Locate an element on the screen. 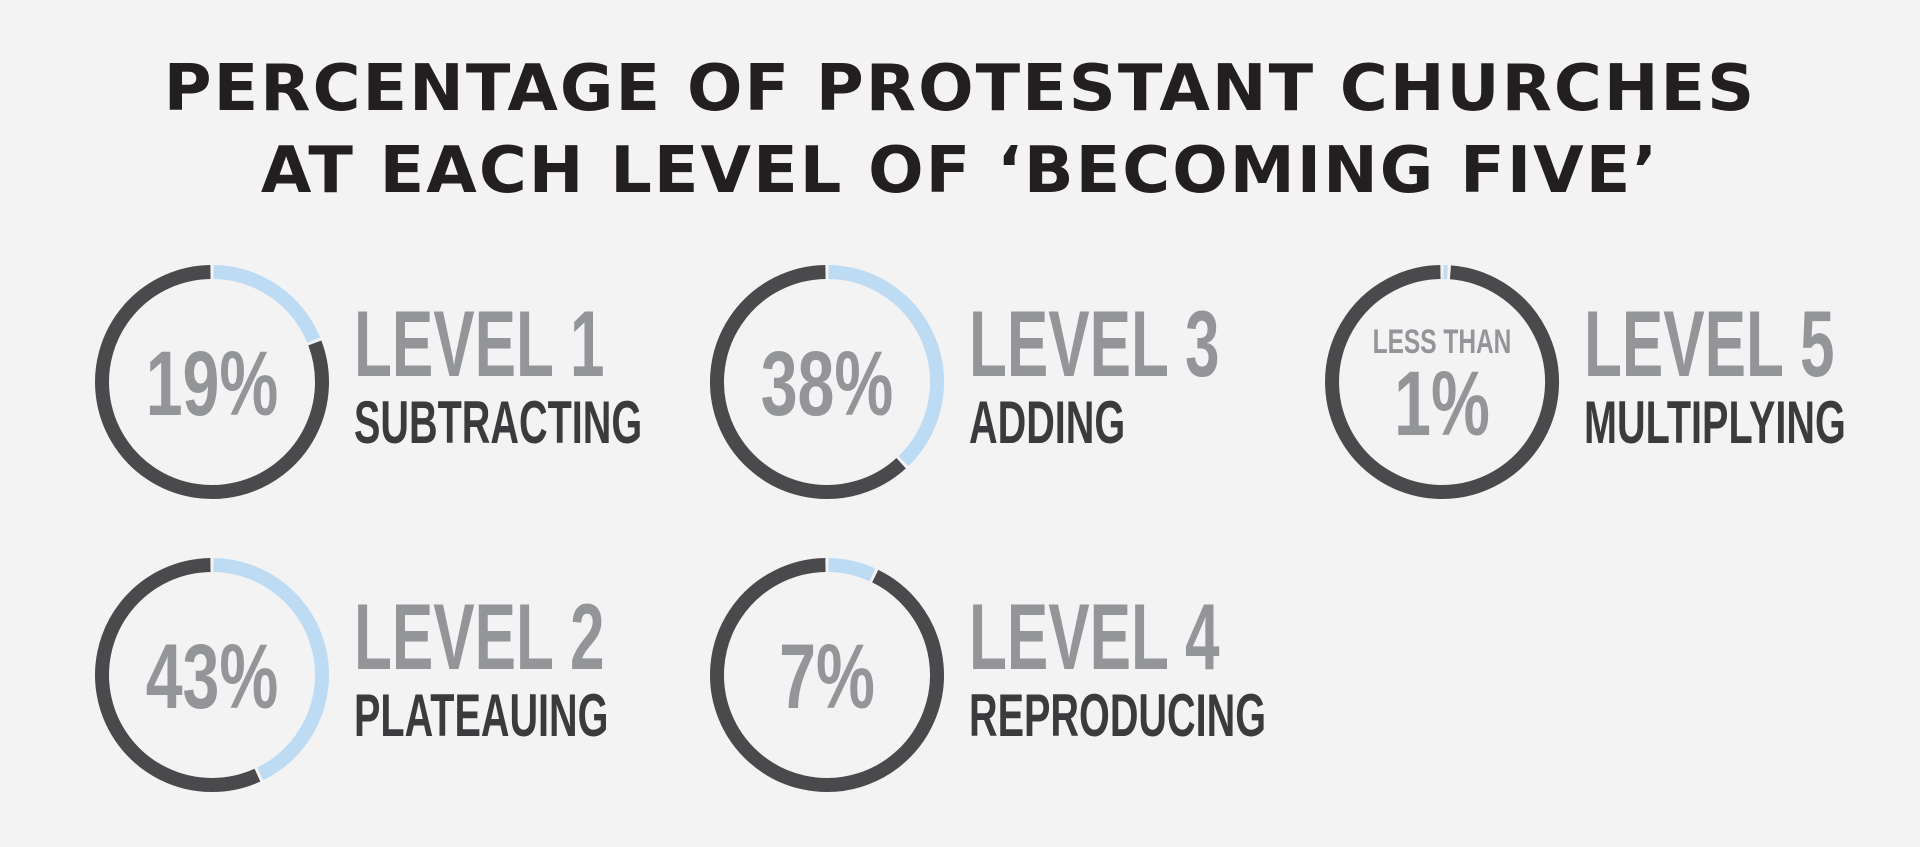  level-3-donut is located at coordinates (827, 382).